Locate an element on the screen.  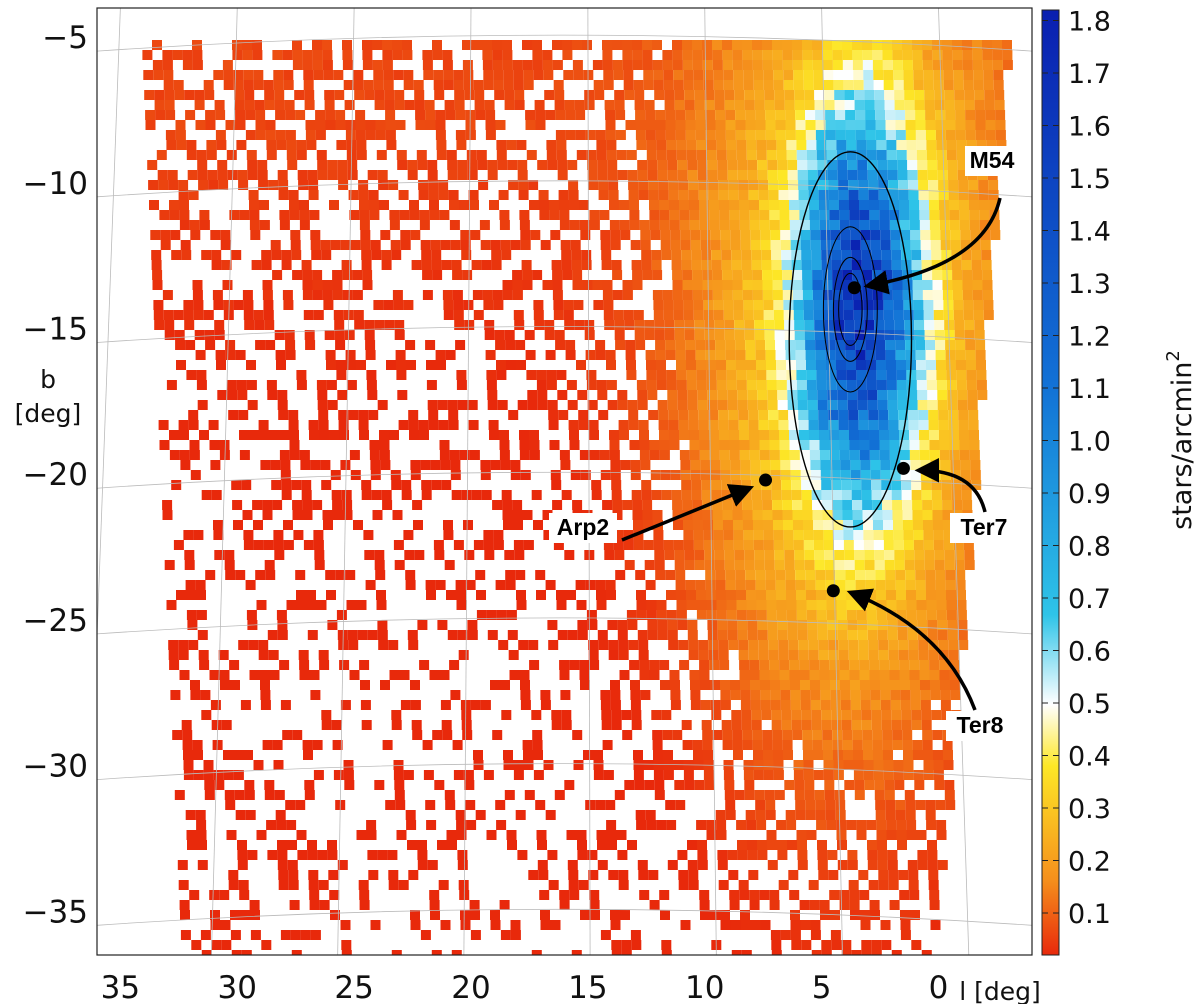
y-tick-label: −20 is located at coordinates (55, 475).